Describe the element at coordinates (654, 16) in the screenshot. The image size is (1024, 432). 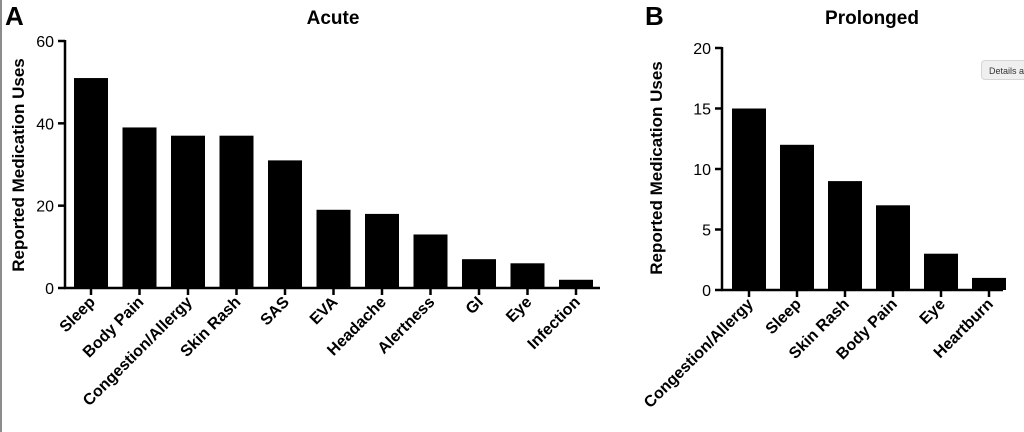
I see `panel-letter: B` at that location.